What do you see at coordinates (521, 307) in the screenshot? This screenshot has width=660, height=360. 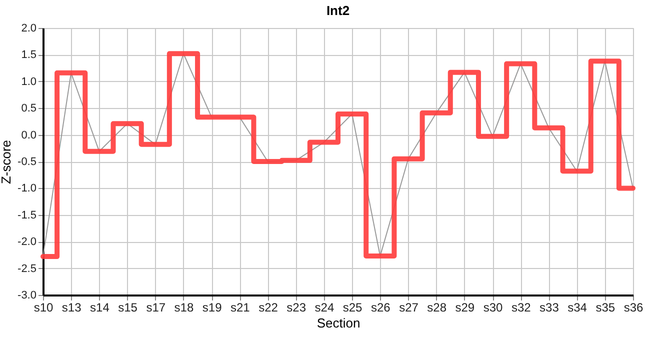 I see `x-tick-label: s32` at bounding box center [521, 307].